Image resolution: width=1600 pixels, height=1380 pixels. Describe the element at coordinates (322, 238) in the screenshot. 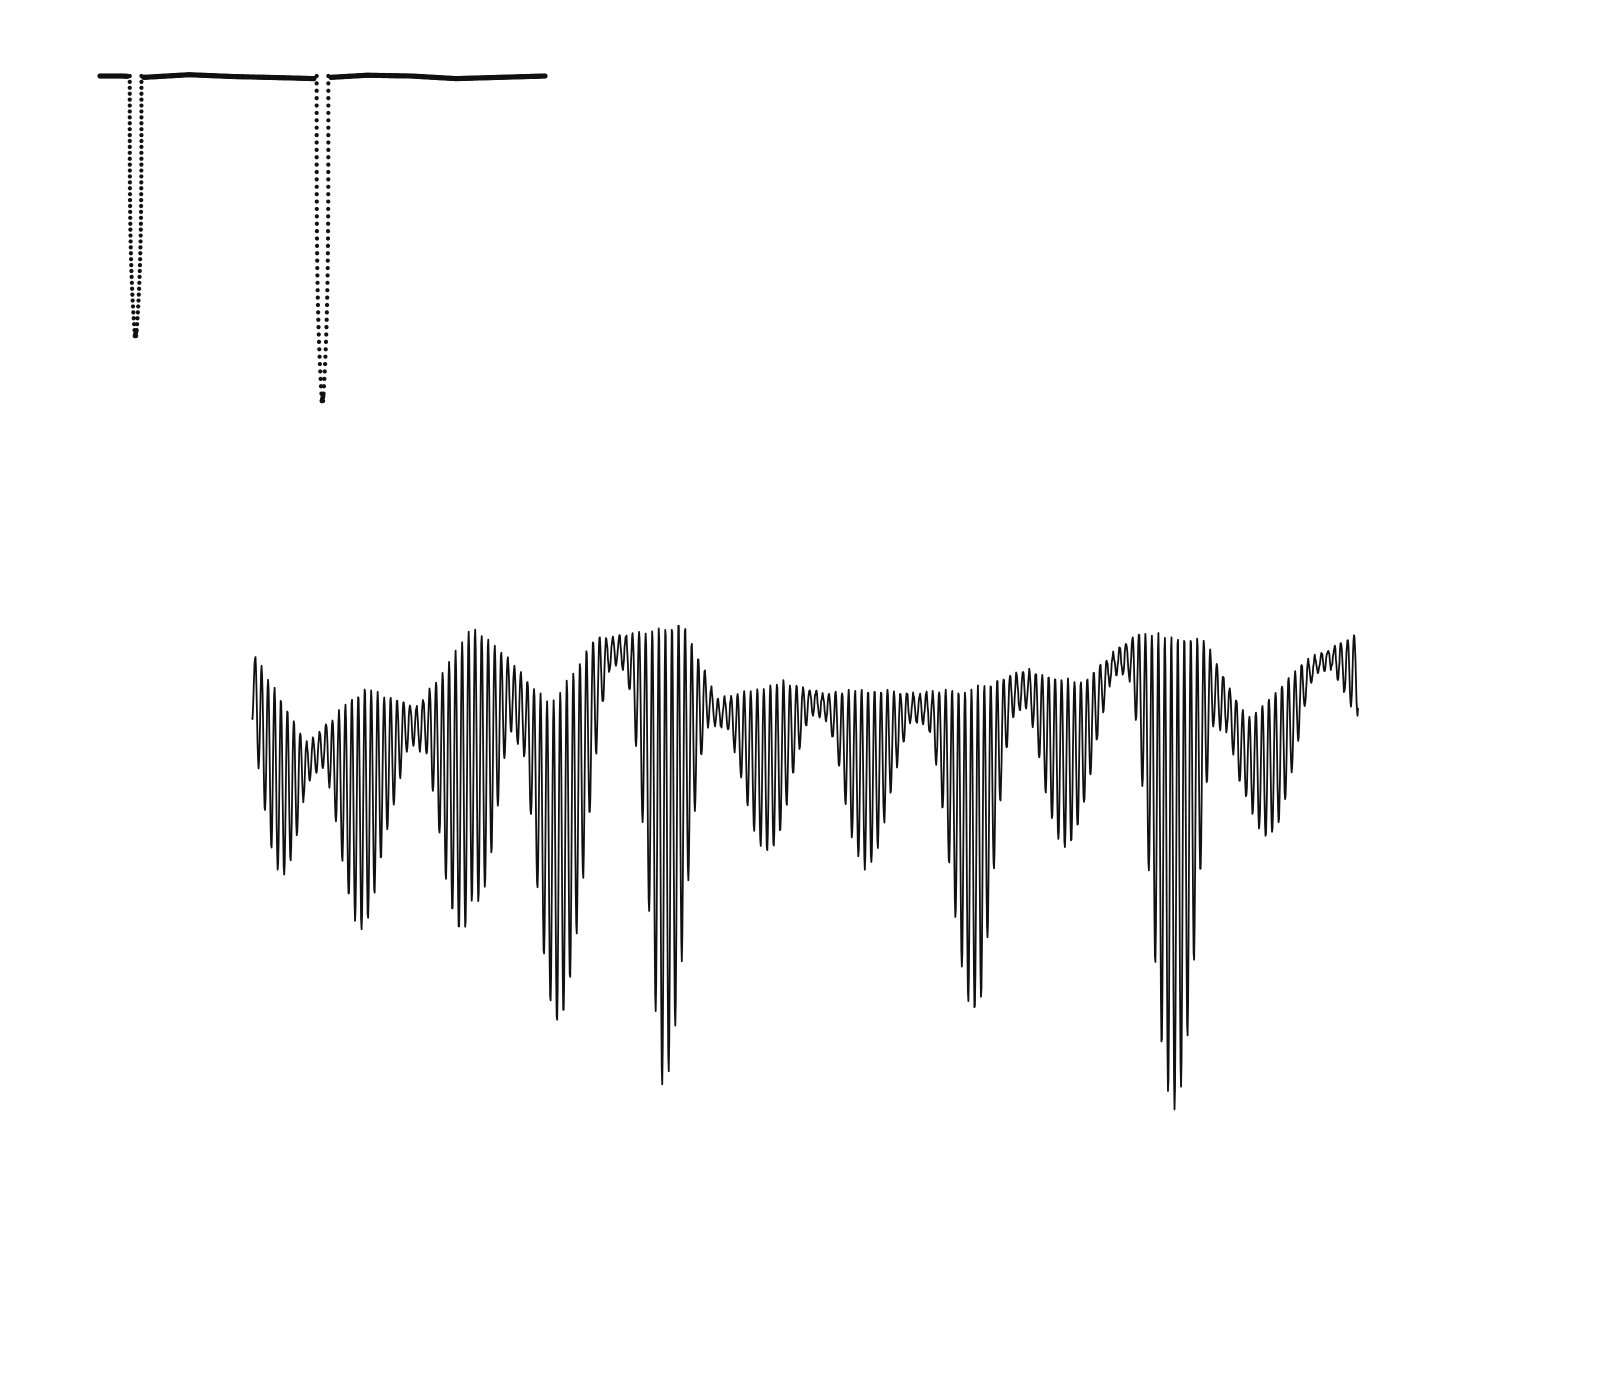

I see `light-curve-panel` at that location.